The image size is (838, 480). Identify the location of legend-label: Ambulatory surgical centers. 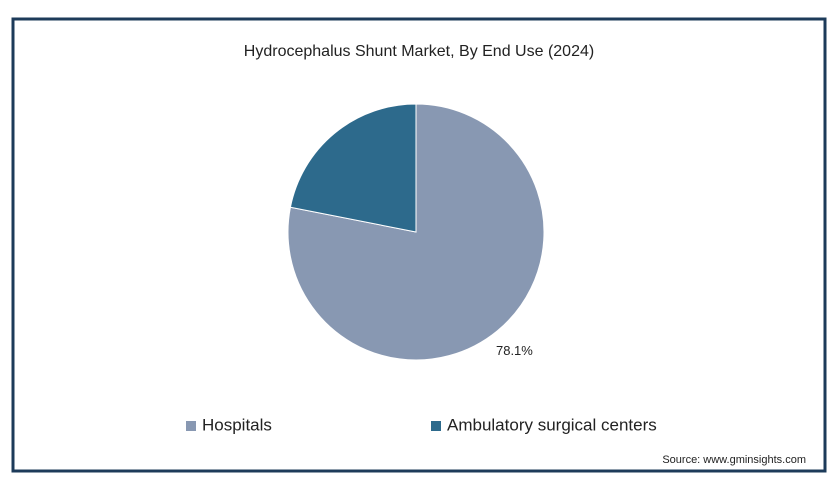
(552, 424).